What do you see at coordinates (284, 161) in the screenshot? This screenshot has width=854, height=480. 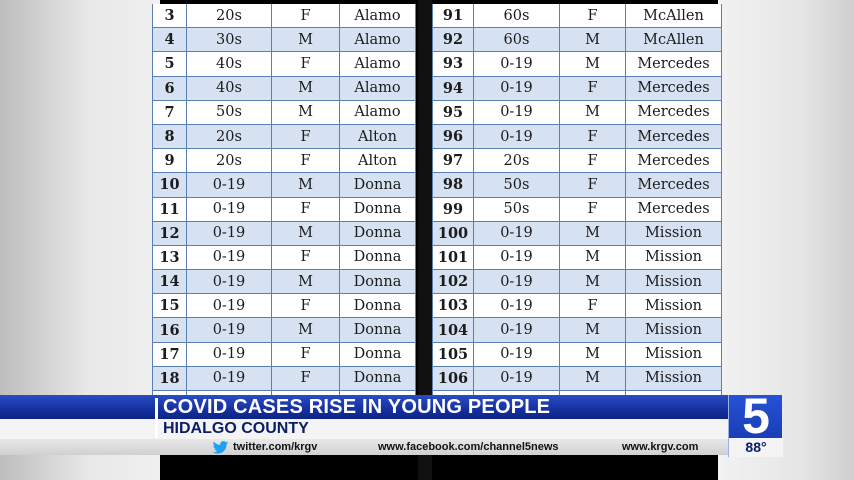 I see `table-row: 9 20s F Alton` at bounding box center [284, 161].